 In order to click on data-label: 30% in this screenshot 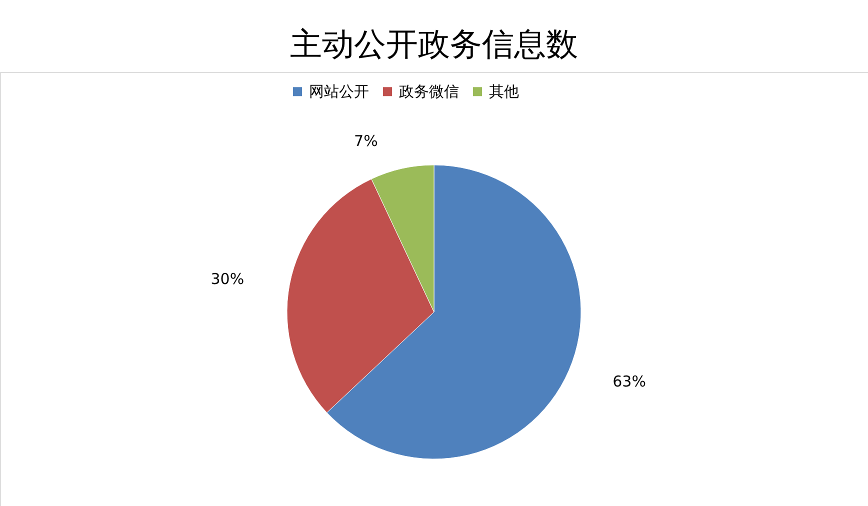, I will do `click(227, 279)`.